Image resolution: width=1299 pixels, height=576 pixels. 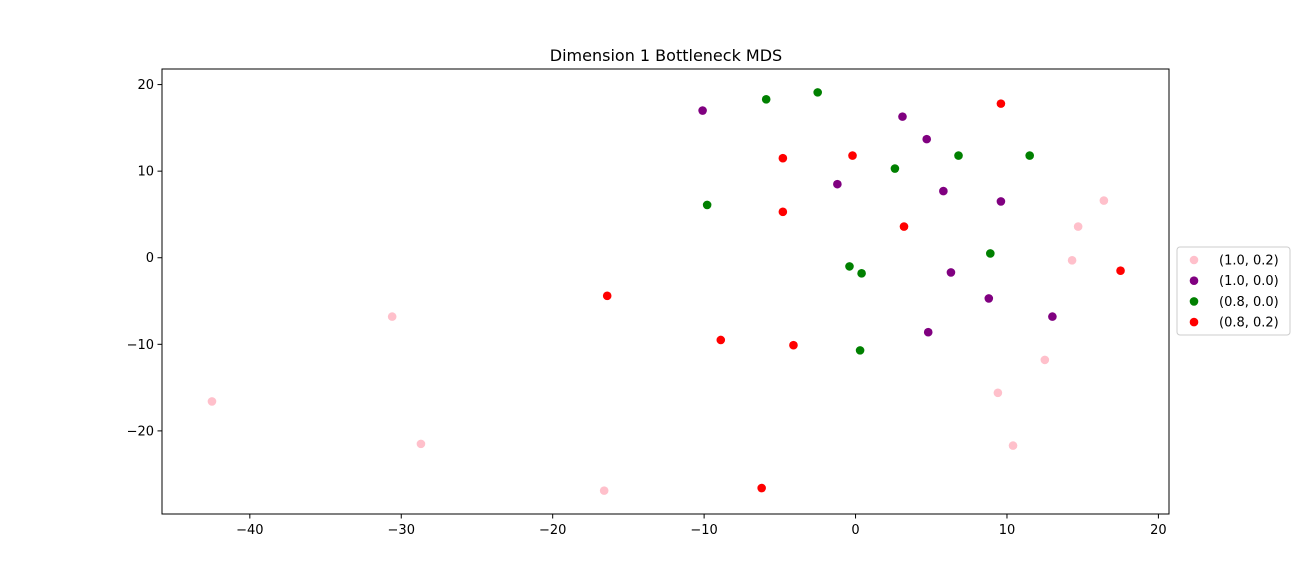 I want to click on x-tick-label: 0, so click(x=855, y=530).